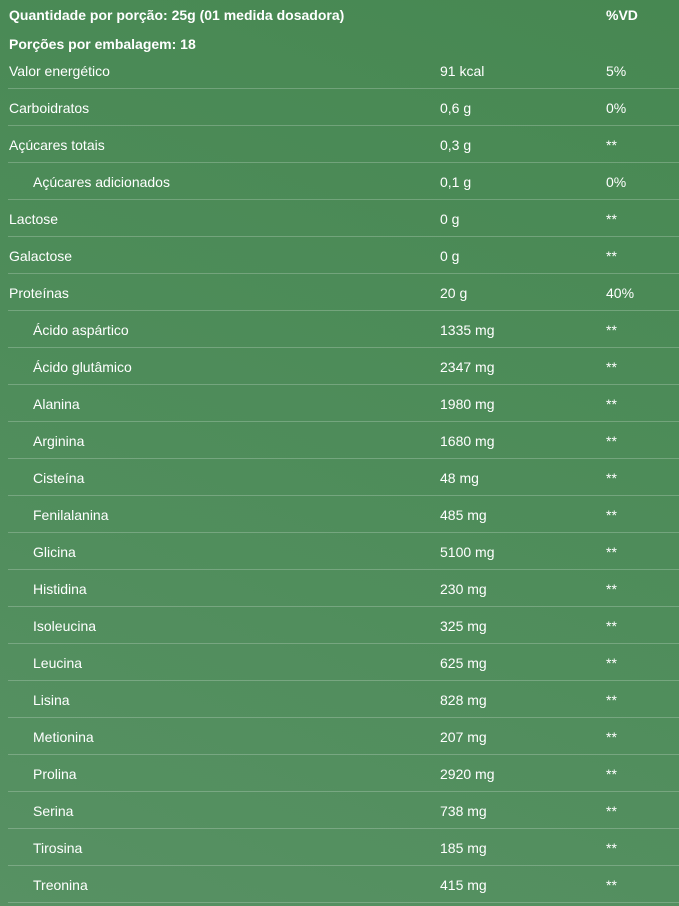  What do you see at coordinates (343, 662) in the screenshot?
I see `table-row: Leucina 625 mg **` at bounding box center [343, 662].